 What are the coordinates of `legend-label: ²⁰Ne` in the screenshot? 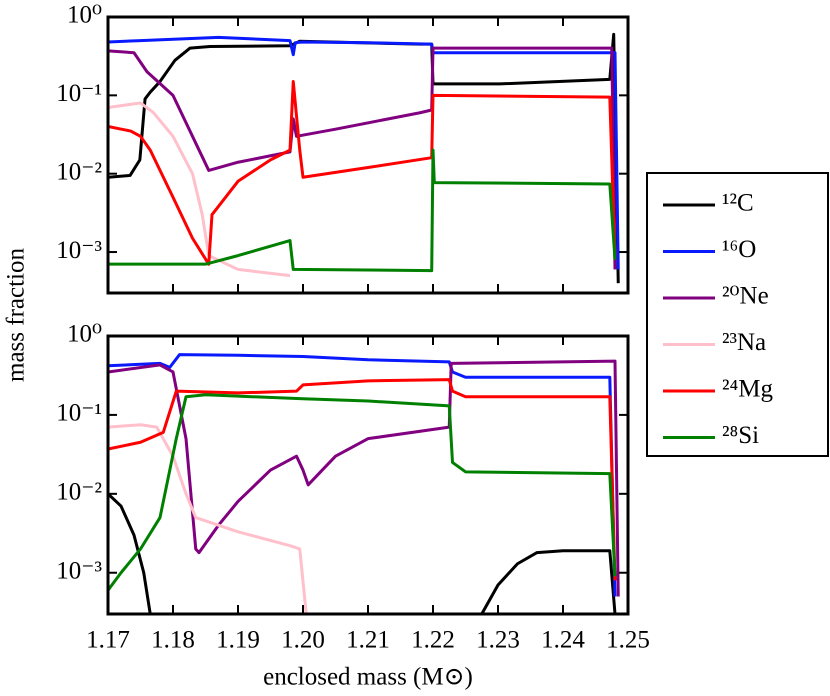 It's located at (745, 296).